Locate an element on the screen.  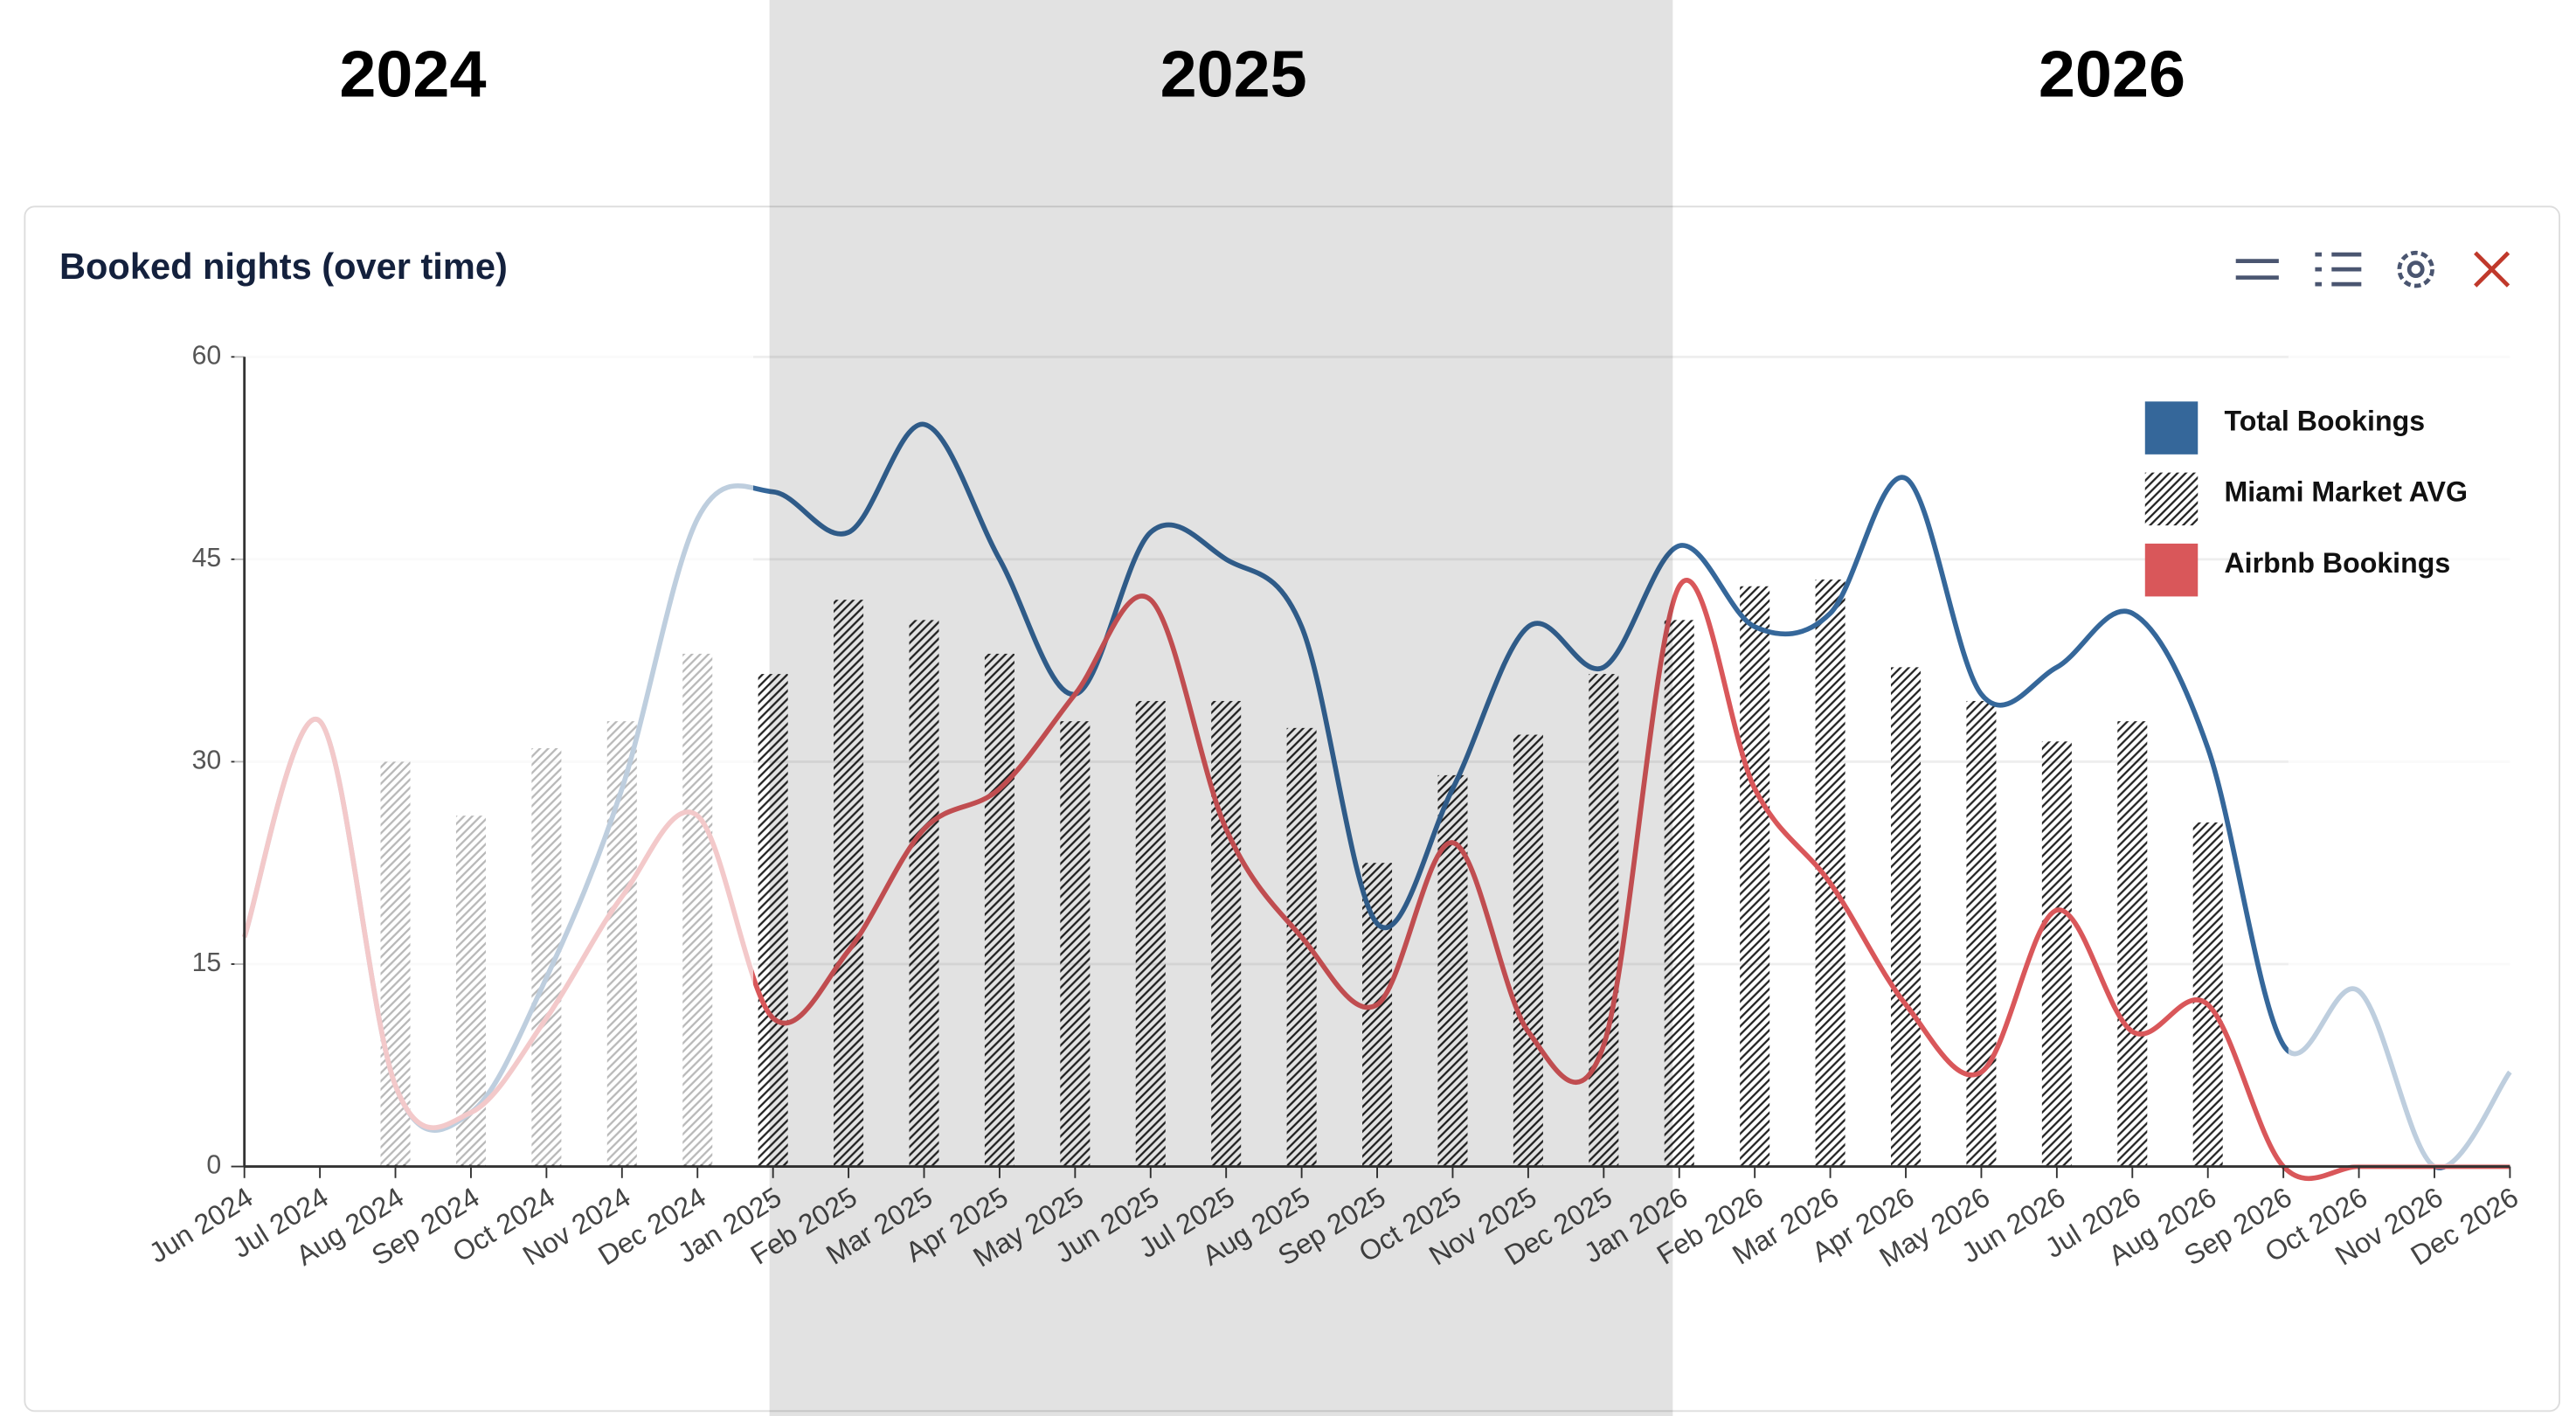
y-tick-label: 30 is located at coordinates (207, 760).